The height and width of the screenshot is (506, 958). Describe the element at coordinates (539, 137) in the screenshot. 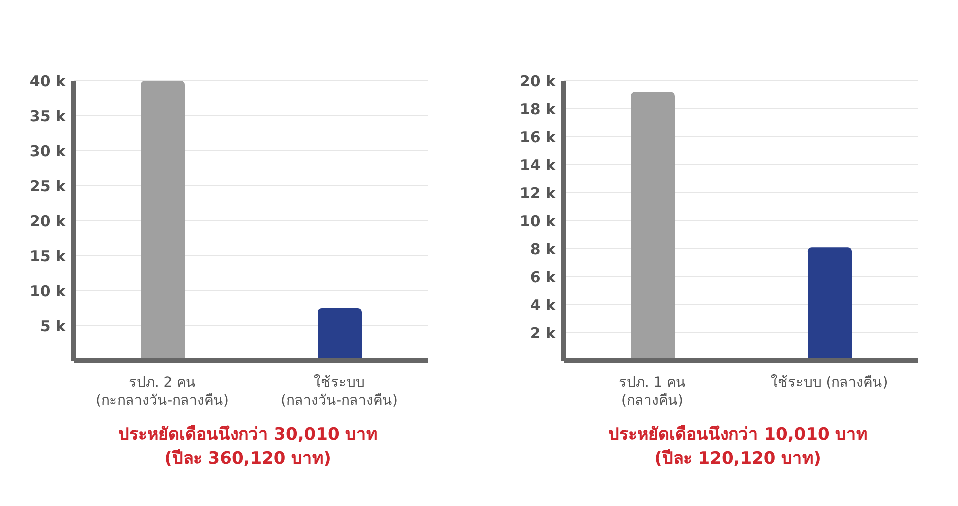

I see `y-tick-label: 16 k` at that location.